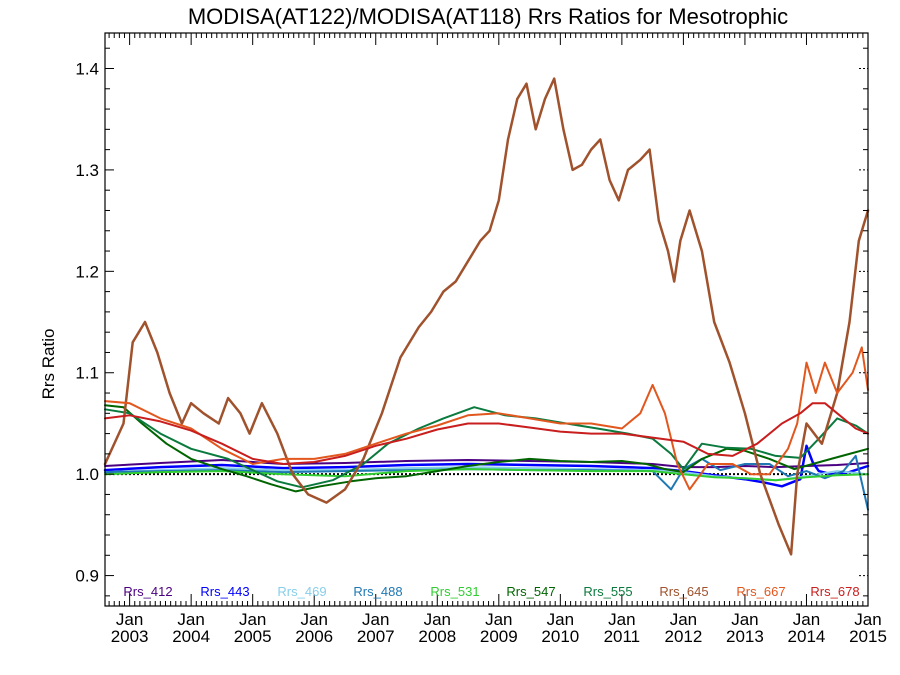  What do you see at coordinates (191, 636) in the screenshot?
I see `x-tick-label-year: 2004` at bounding box center [191, 636].